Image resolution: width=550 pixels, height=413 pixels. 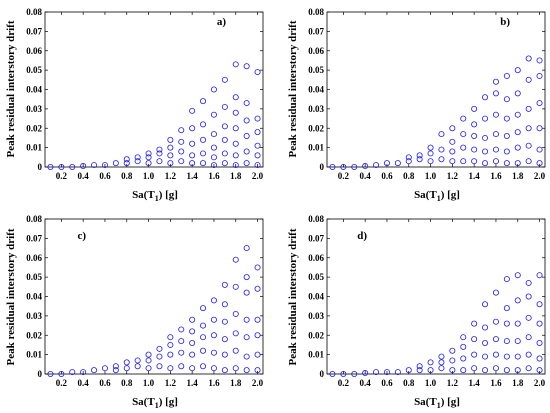 I want to click on y-tick-label: 0, so click(x=40, y=374).